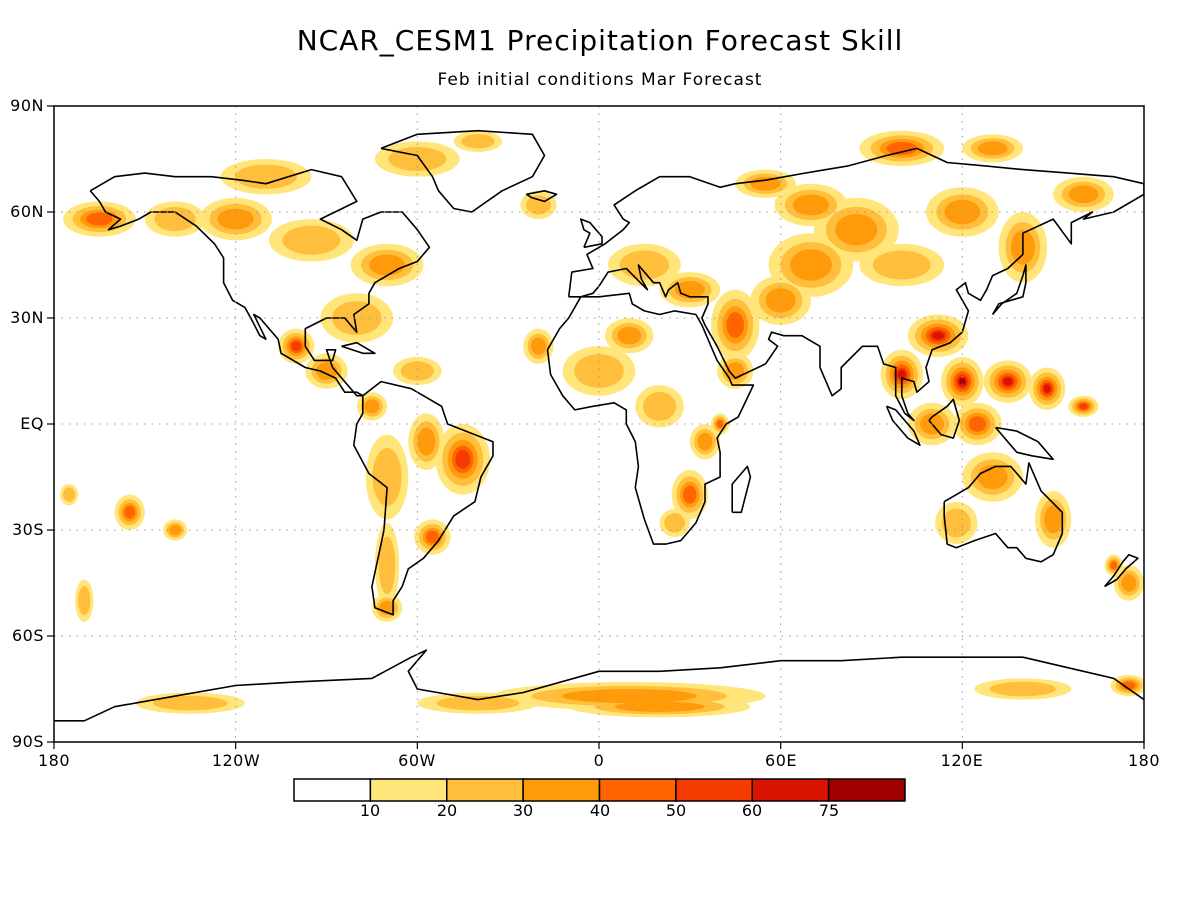  Describe the element at coordinates (27, 211) in the screenshot. I see `lat-label-60n: 60N` at that location.